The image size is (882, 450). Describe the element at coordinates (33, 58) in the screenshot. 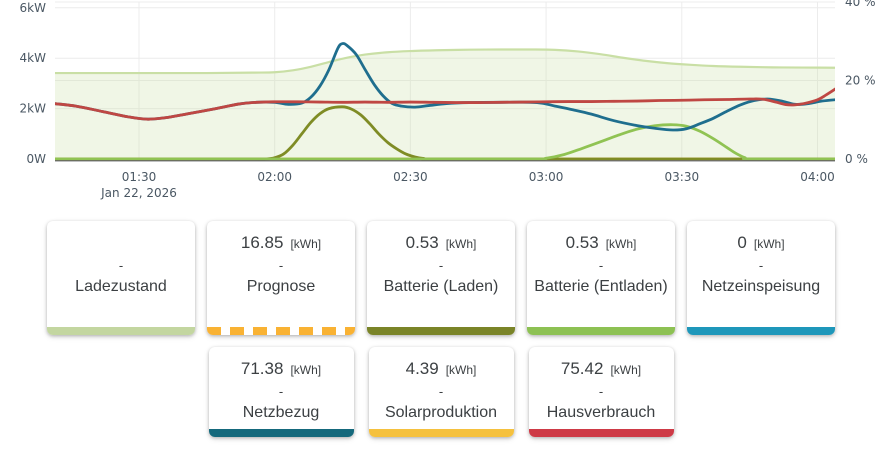

I see `y-axis-label-left: 4kW` at that location.